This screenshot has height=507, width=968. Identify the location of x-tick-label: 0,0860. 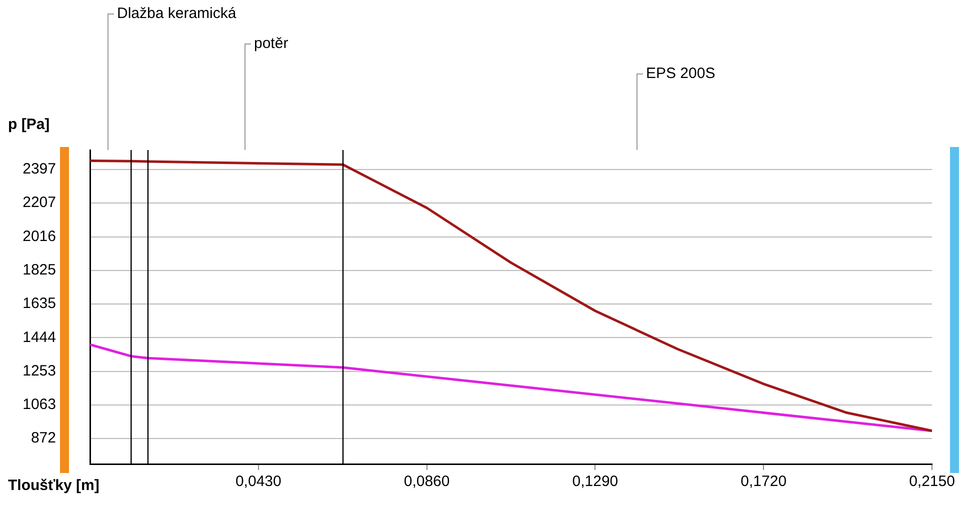
(427, 481).